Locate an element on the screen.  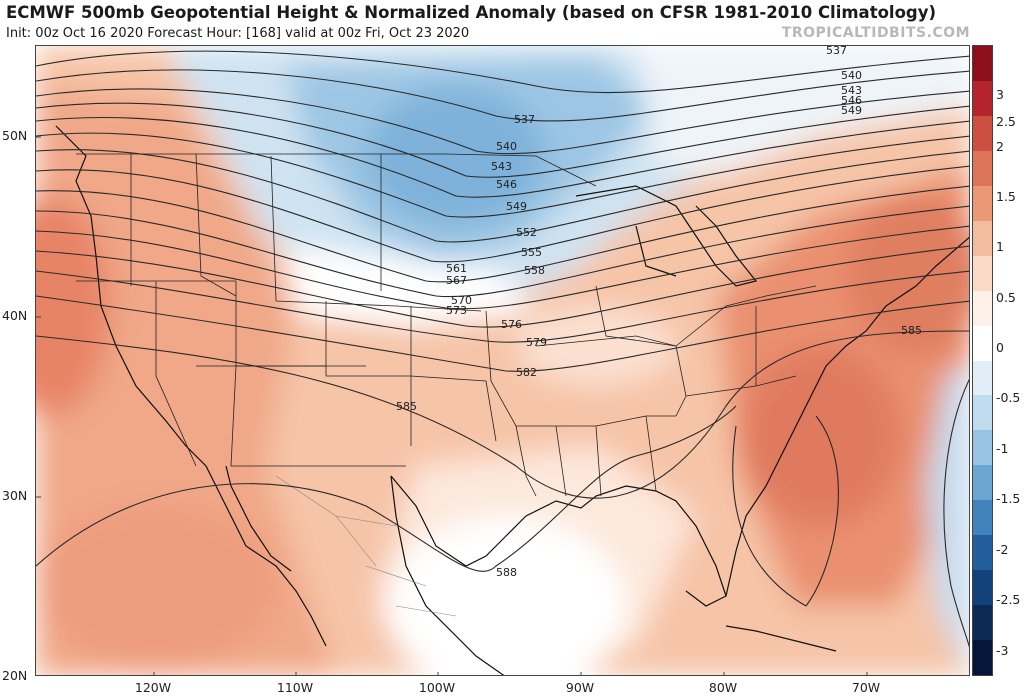
colorbar-tick-label: -2 is located at coordinates (1002, 549).